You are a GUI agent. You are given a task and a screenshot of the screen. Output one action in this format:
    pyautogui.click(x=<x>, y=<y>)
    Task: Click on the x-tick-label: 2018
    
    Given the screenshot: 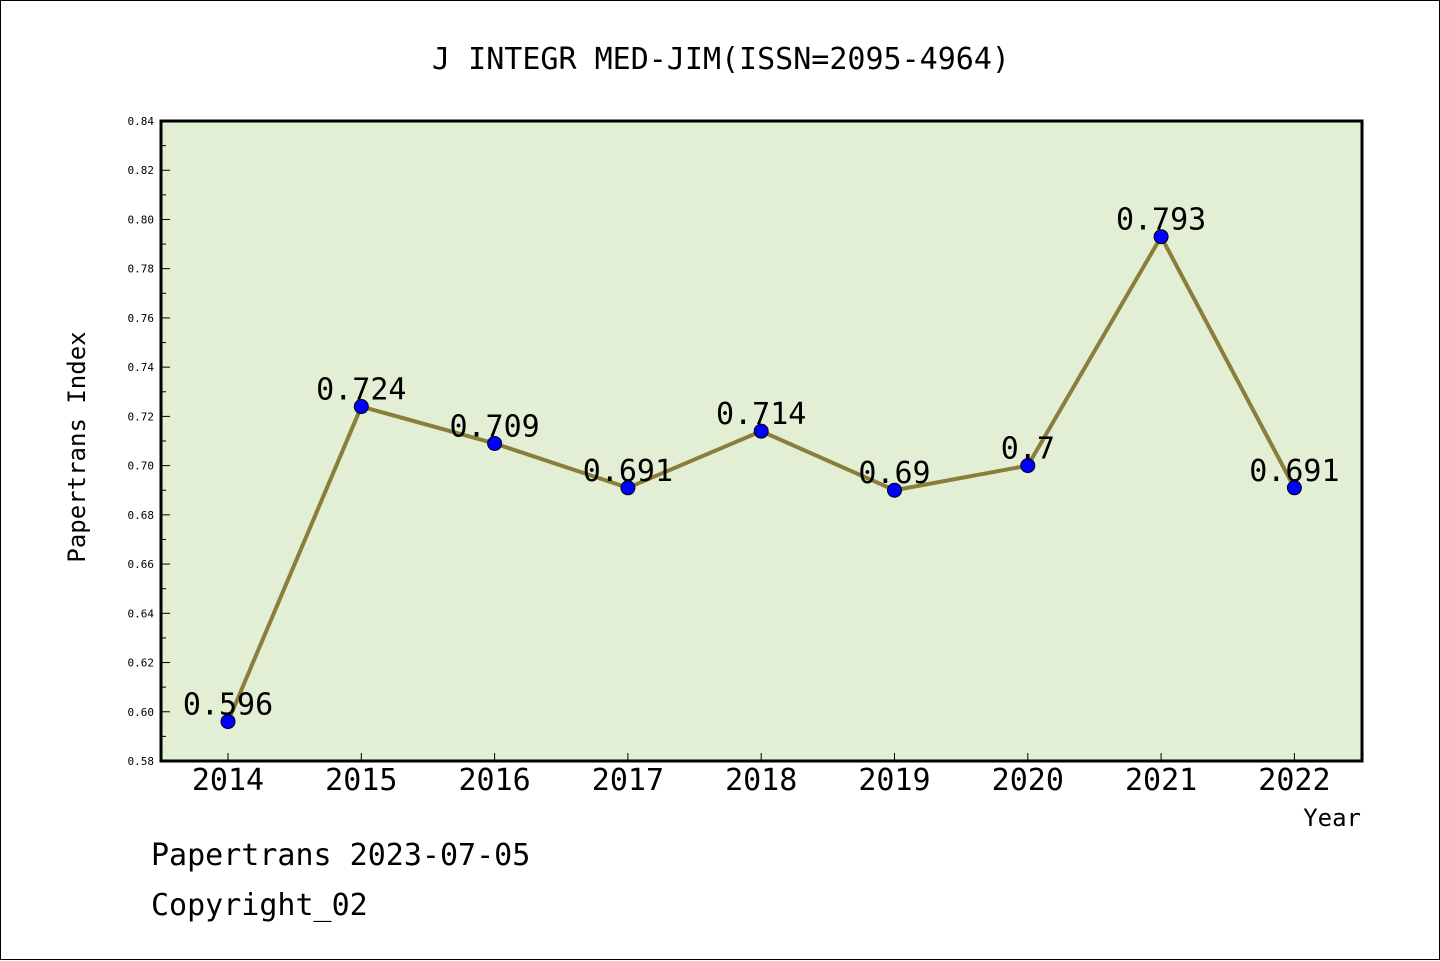 What is the action you would take?
    pyautogui.click(x=761, y=780)
    